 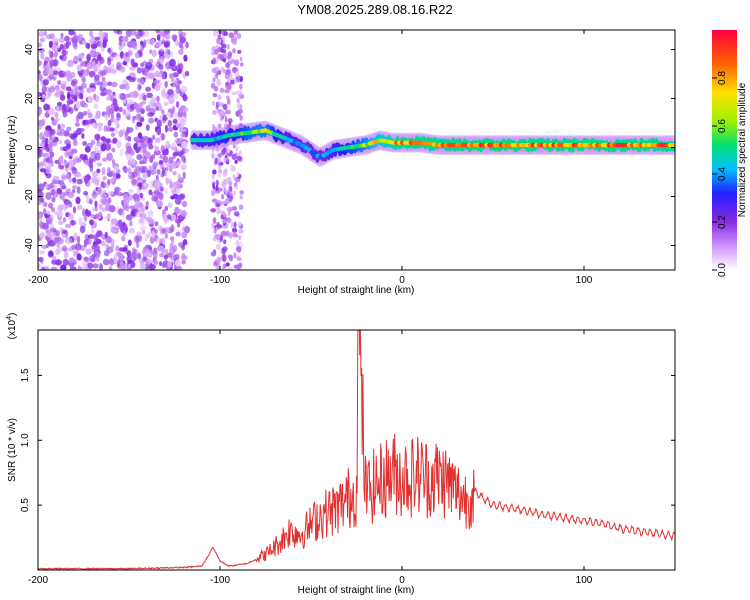 What do you see at coordinates (672, 145) in the screenshot?
I see `ridge-peak` at bounding box center [672, 145].